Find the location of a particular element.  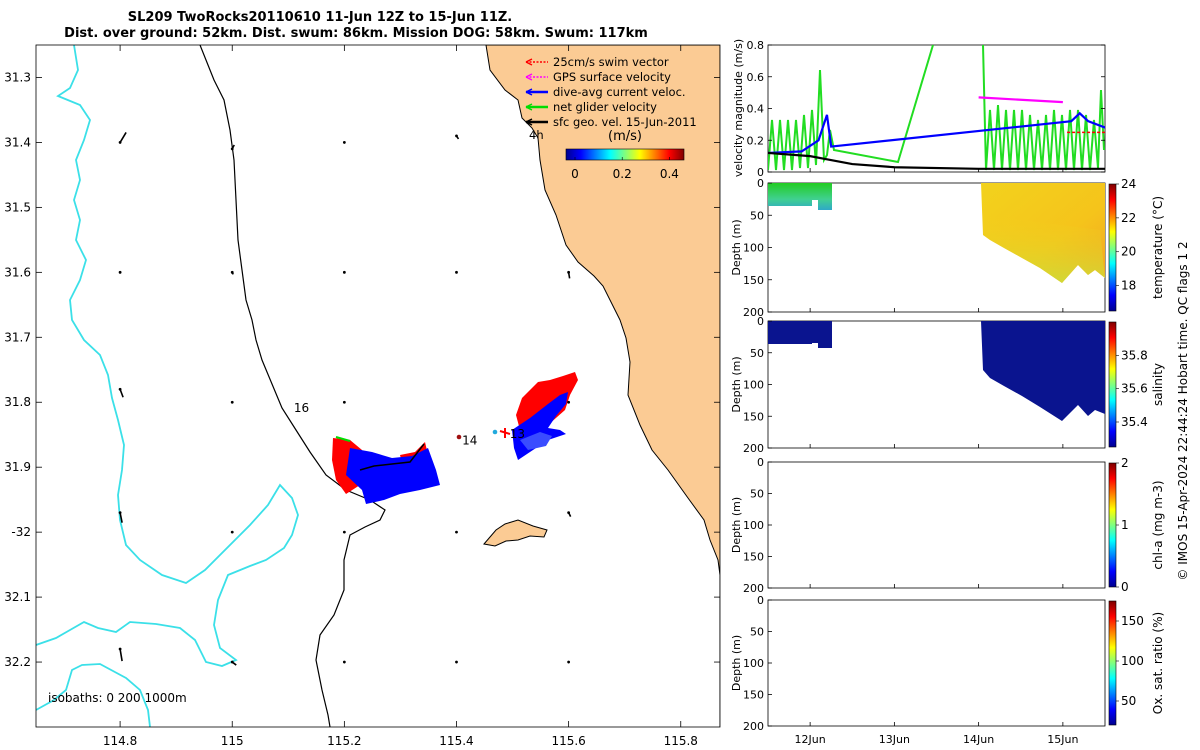

temperature-section-b-deep is located at coordinates (1044, 249).